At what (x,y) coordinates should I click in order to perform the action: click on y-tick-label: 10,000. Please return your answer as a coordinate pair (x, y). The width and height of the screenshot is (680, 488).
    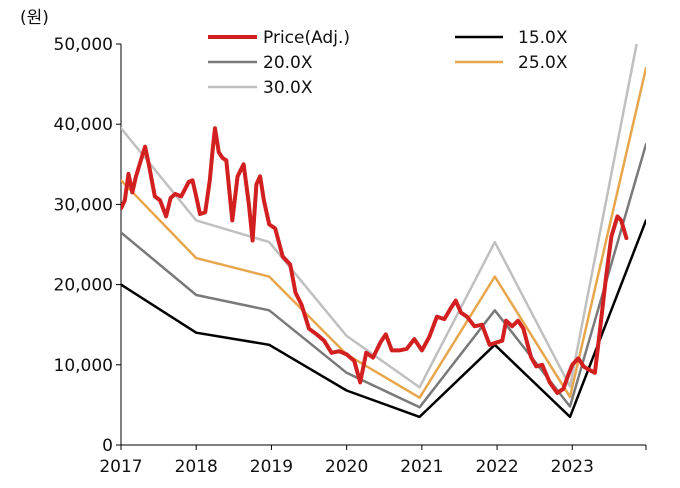
    Looking at the image, I should click on (83, 366).